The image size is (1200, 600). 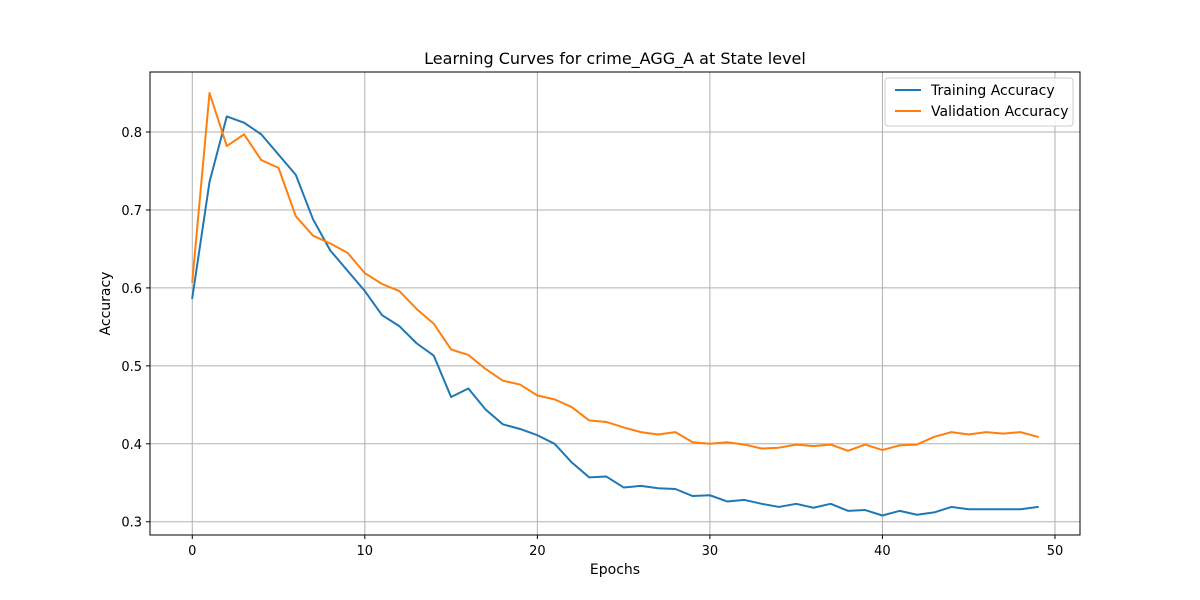 What do you see at coordinates (131, 133) in the screenshot?
I see `y-tick-label: 0.8` at bounding box center [131, 133].